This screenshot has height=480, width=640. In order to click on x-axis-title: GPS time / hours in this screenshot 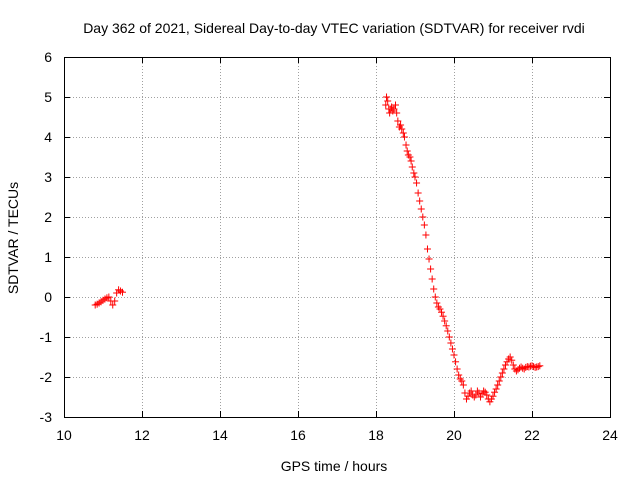, I will do `click(334, 466)`.